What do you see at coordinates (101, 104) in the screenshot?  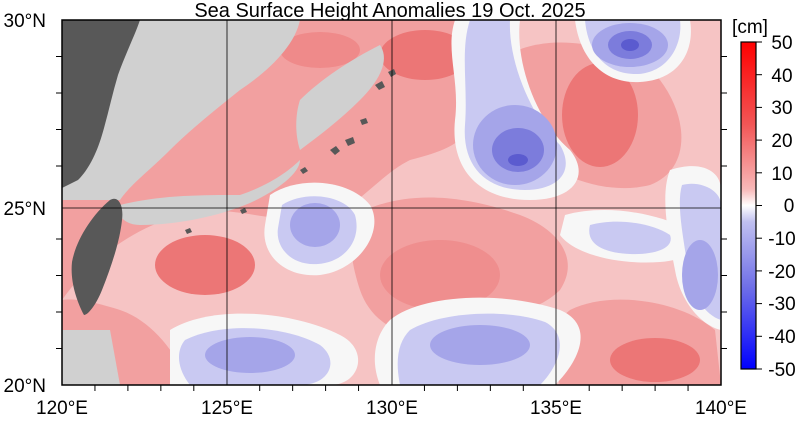 I see `coastline-china` at bounding box center [101, 104].